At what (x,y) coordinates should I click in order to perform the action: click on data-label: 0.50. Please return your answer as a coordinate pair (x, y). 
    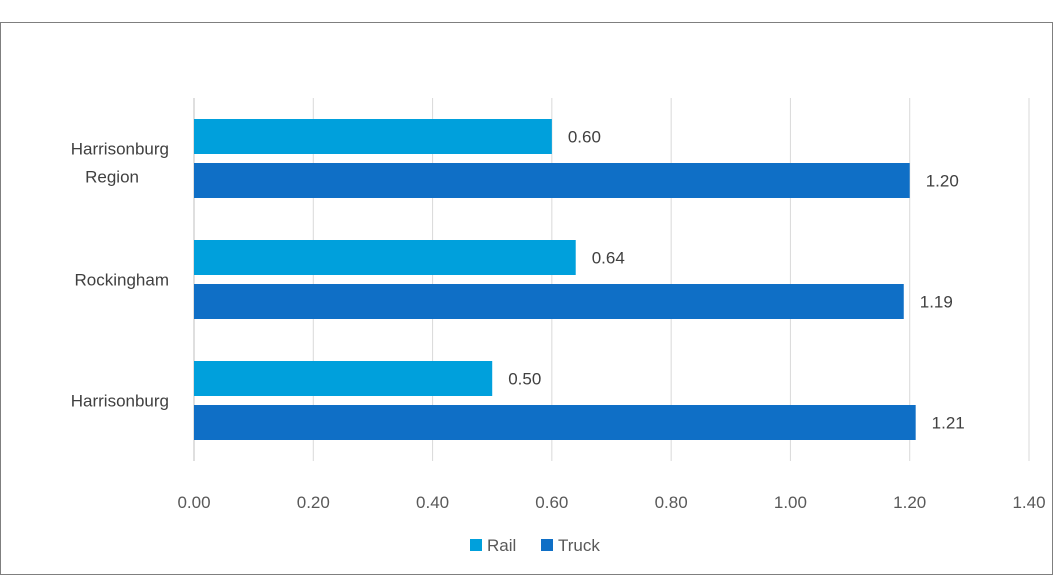
    Looking at the image, I should click on (524, 379).